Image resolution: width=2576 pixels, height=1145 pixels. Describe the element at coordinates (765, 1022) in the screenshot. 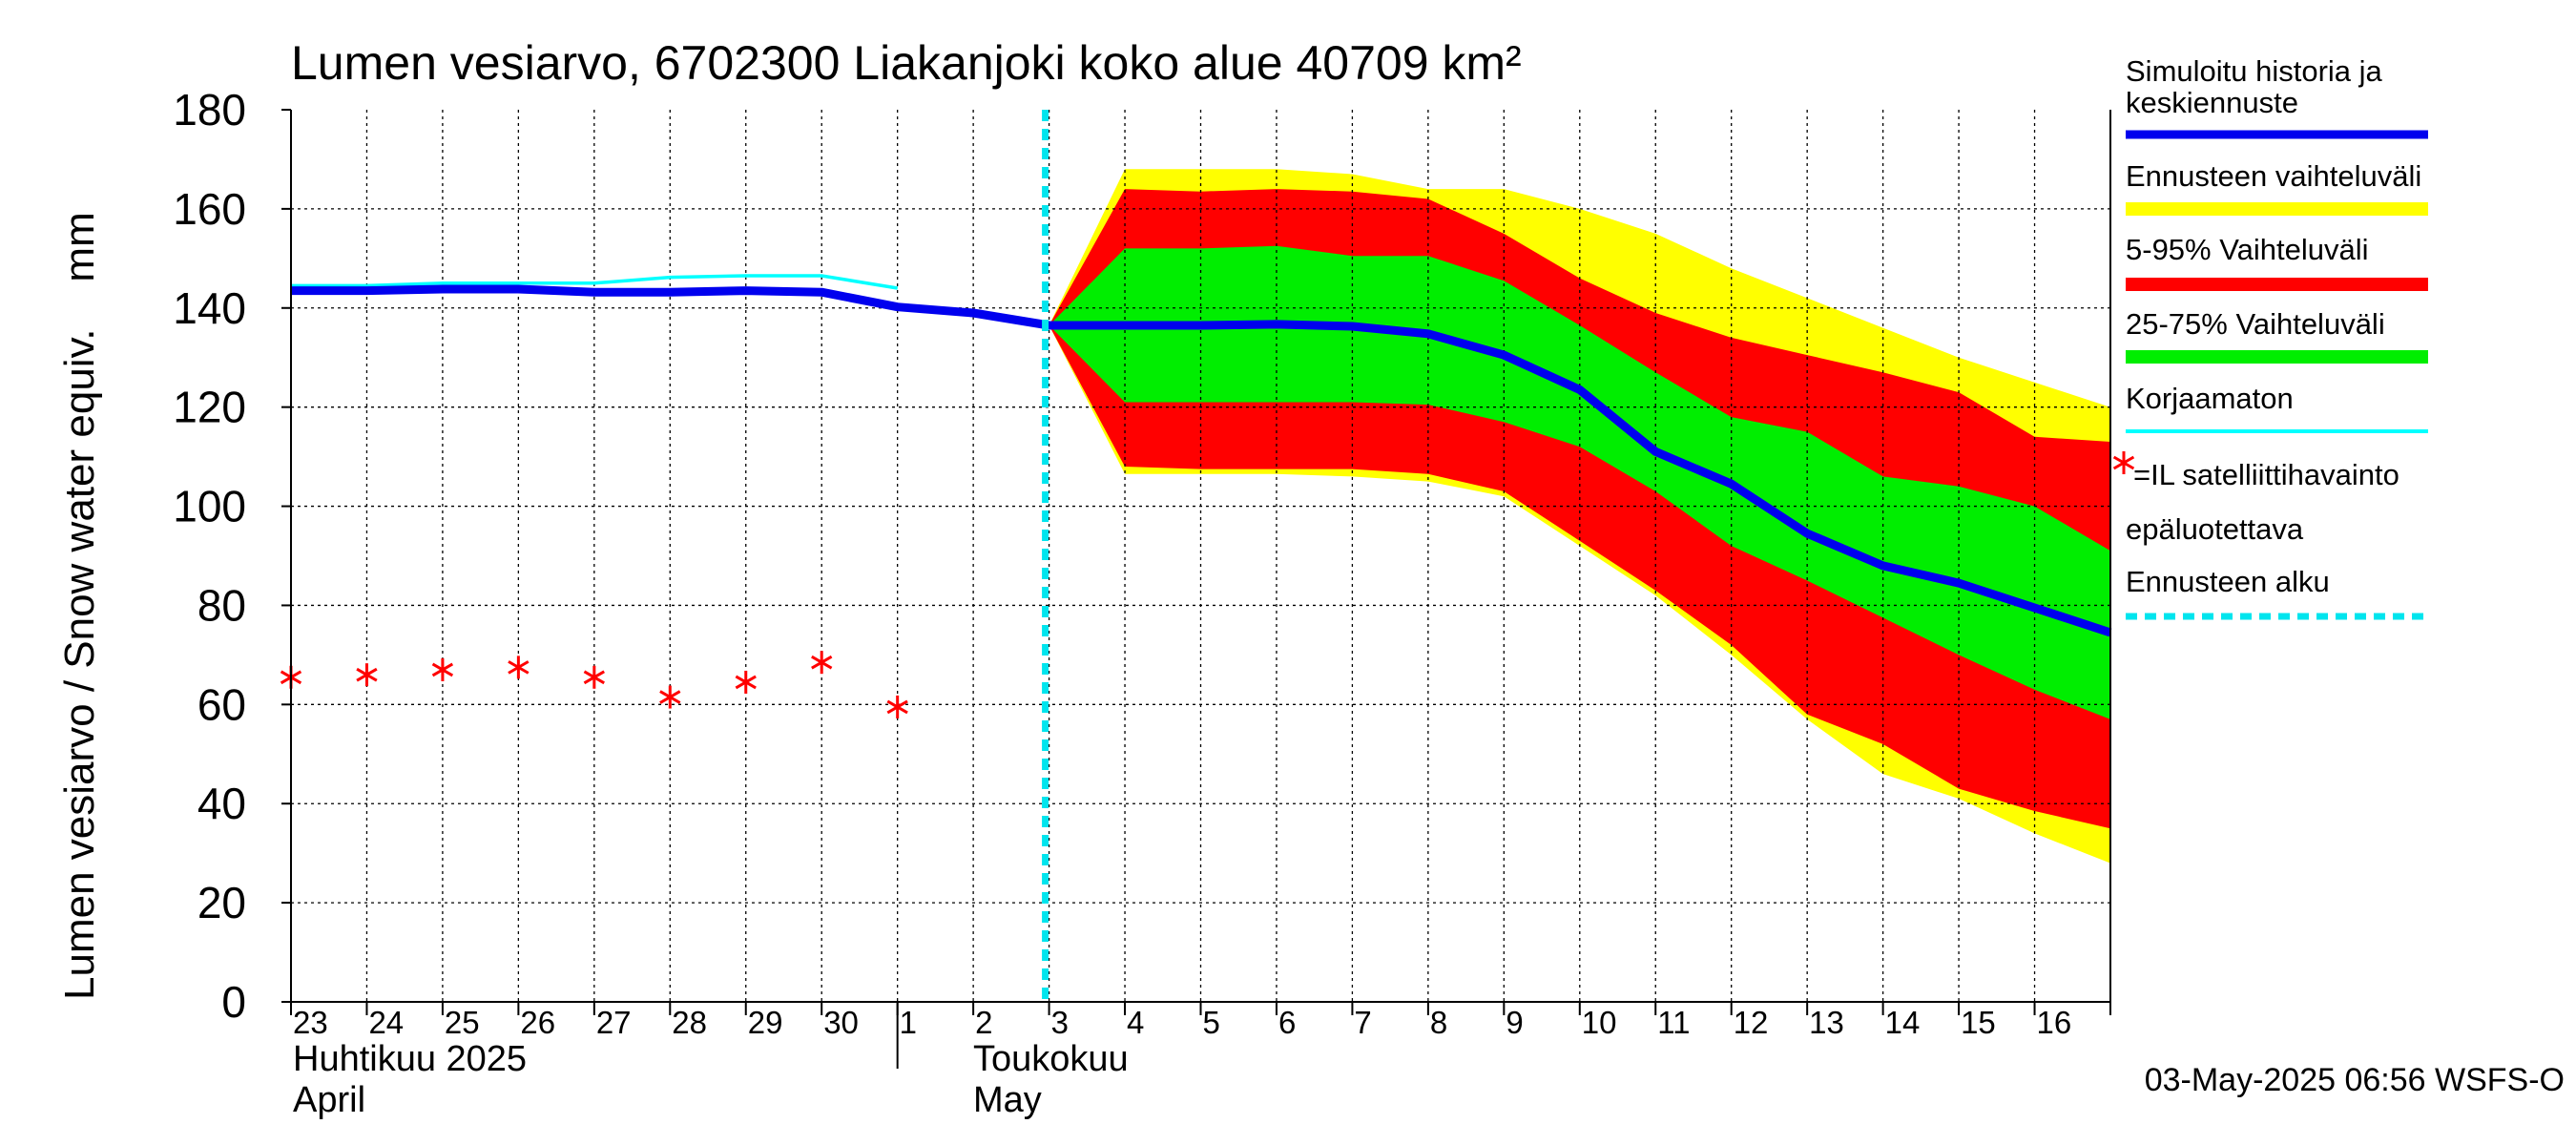

I see `x-day-label-6: 29` at that location.